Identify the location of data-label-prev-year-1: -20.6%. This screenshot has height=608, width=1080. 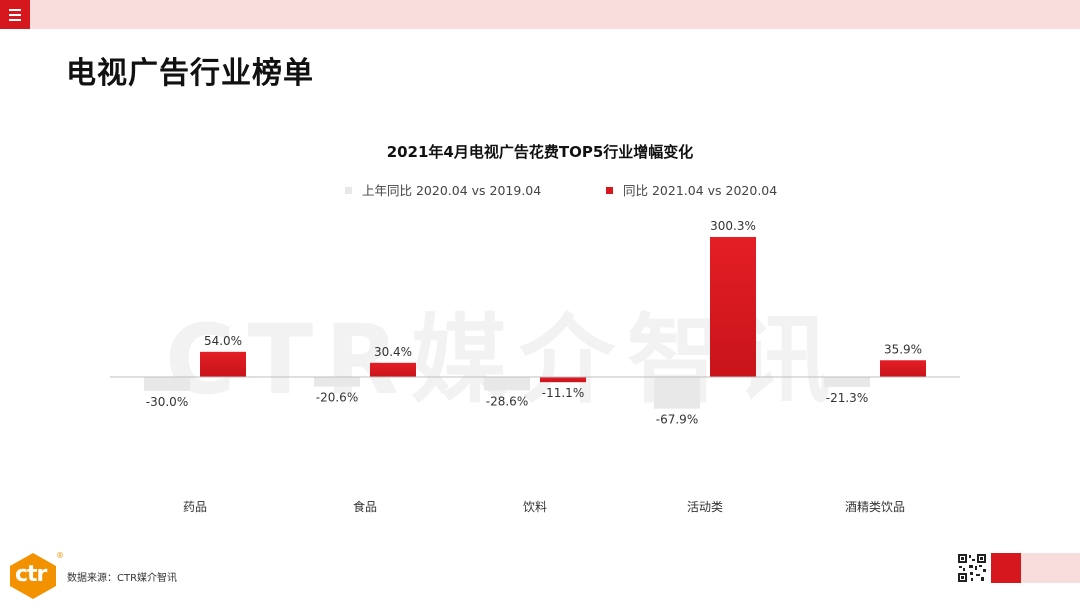
(337, 398).